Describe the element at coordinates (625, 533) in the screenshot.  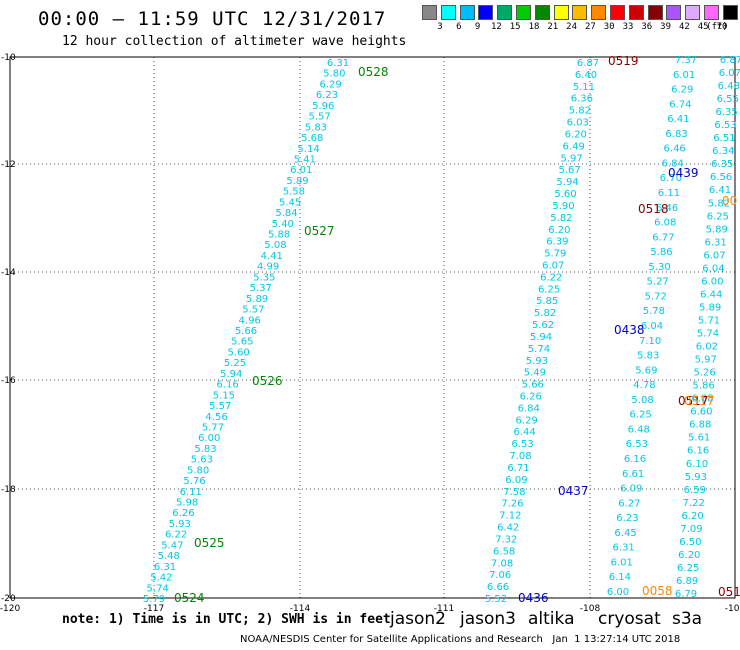
I see `wave-height-value: 6.45` at that location.